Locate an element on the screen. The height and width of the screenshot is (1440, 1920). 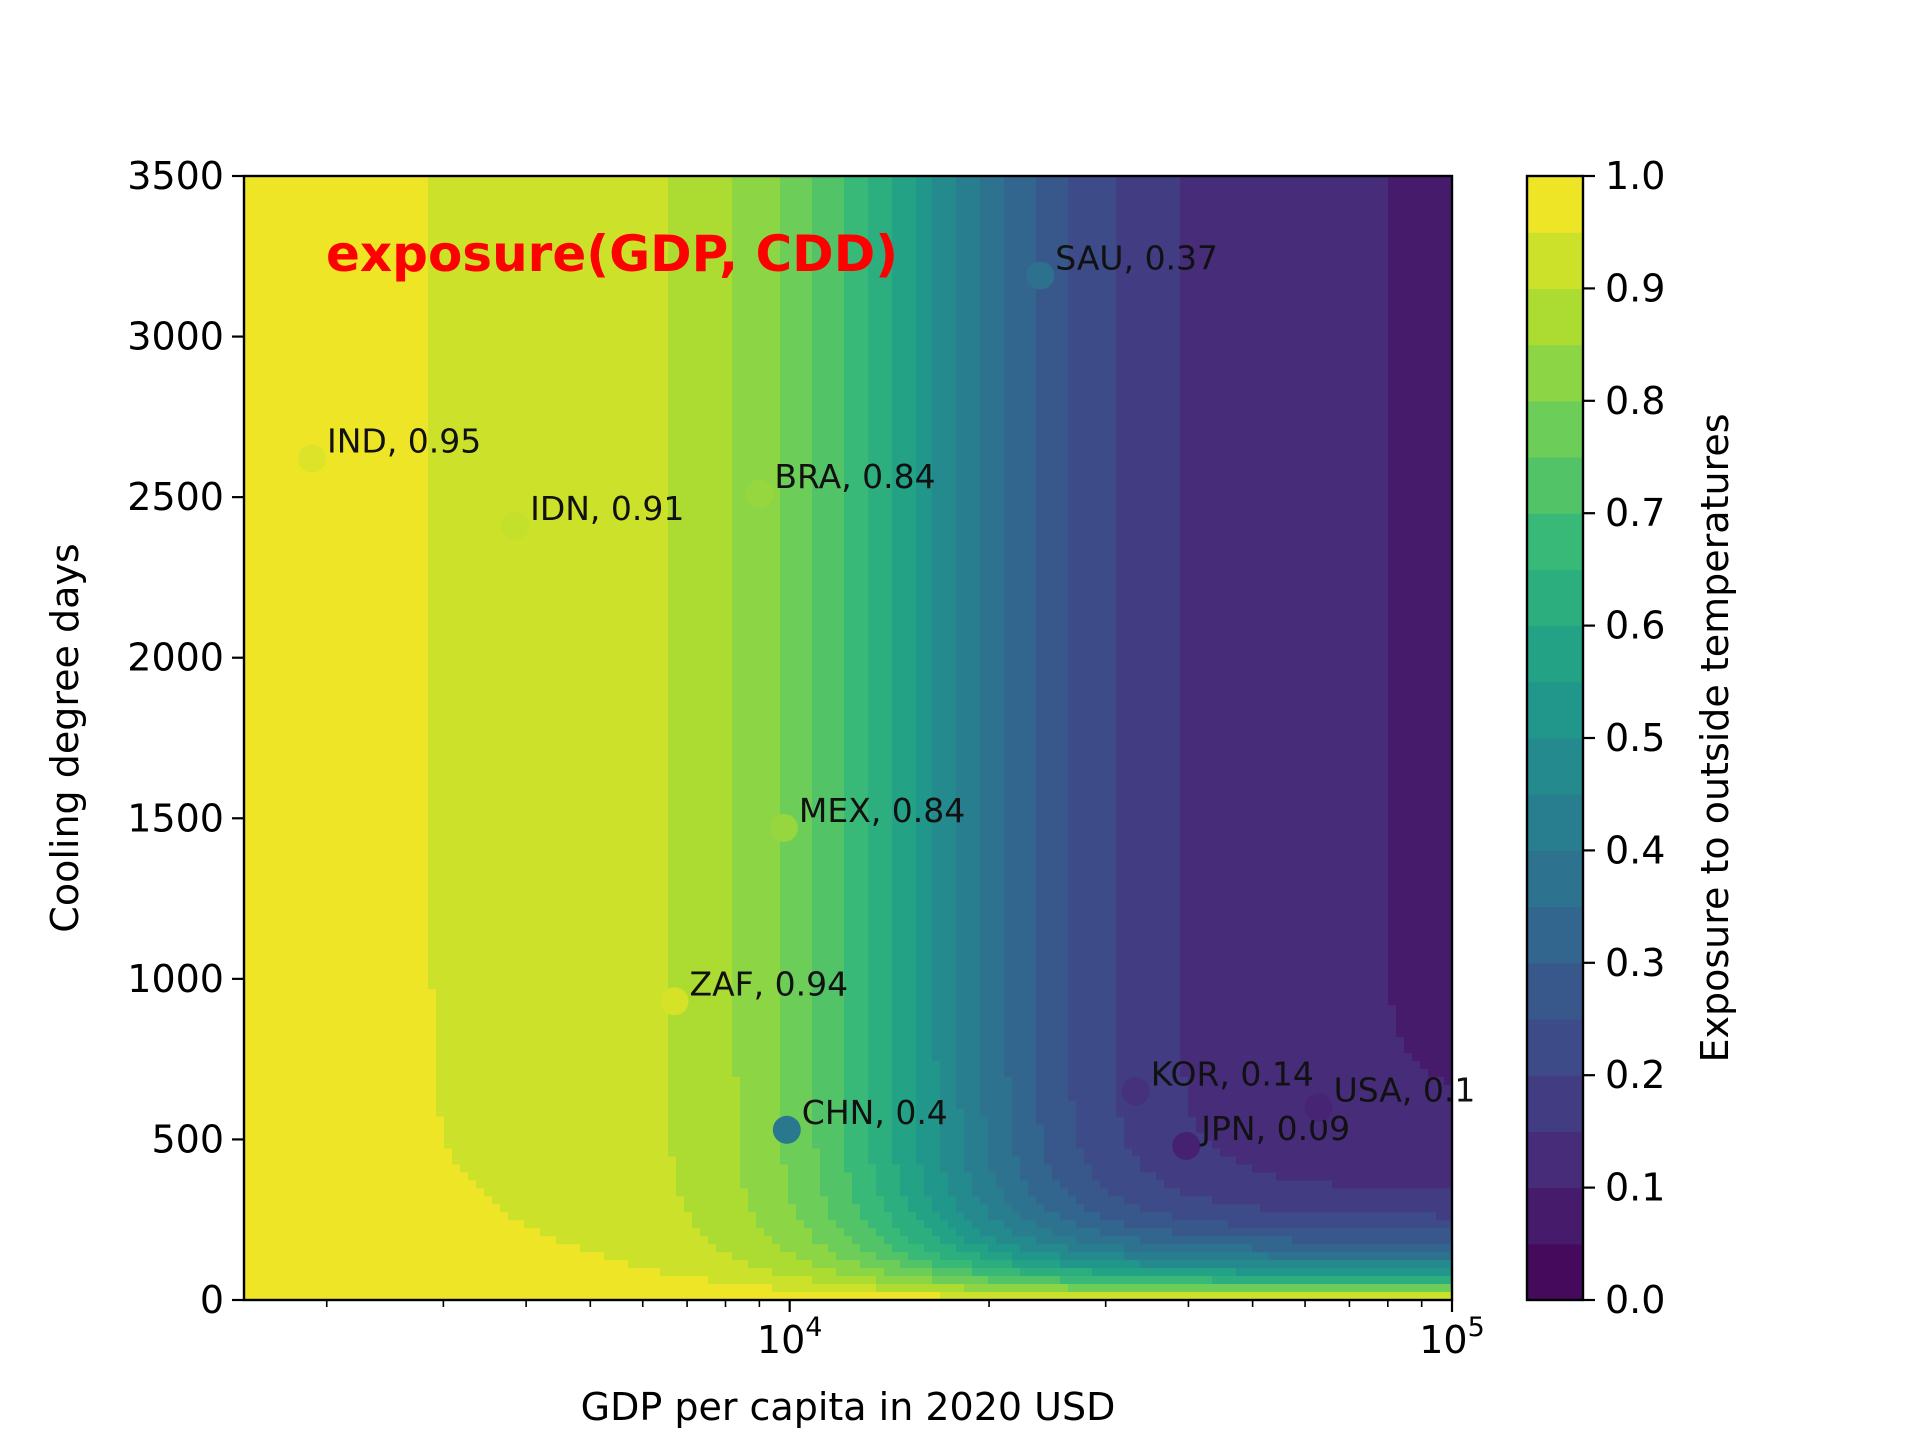
y-tick-label: 2000 is located at coordinates (175, 658).